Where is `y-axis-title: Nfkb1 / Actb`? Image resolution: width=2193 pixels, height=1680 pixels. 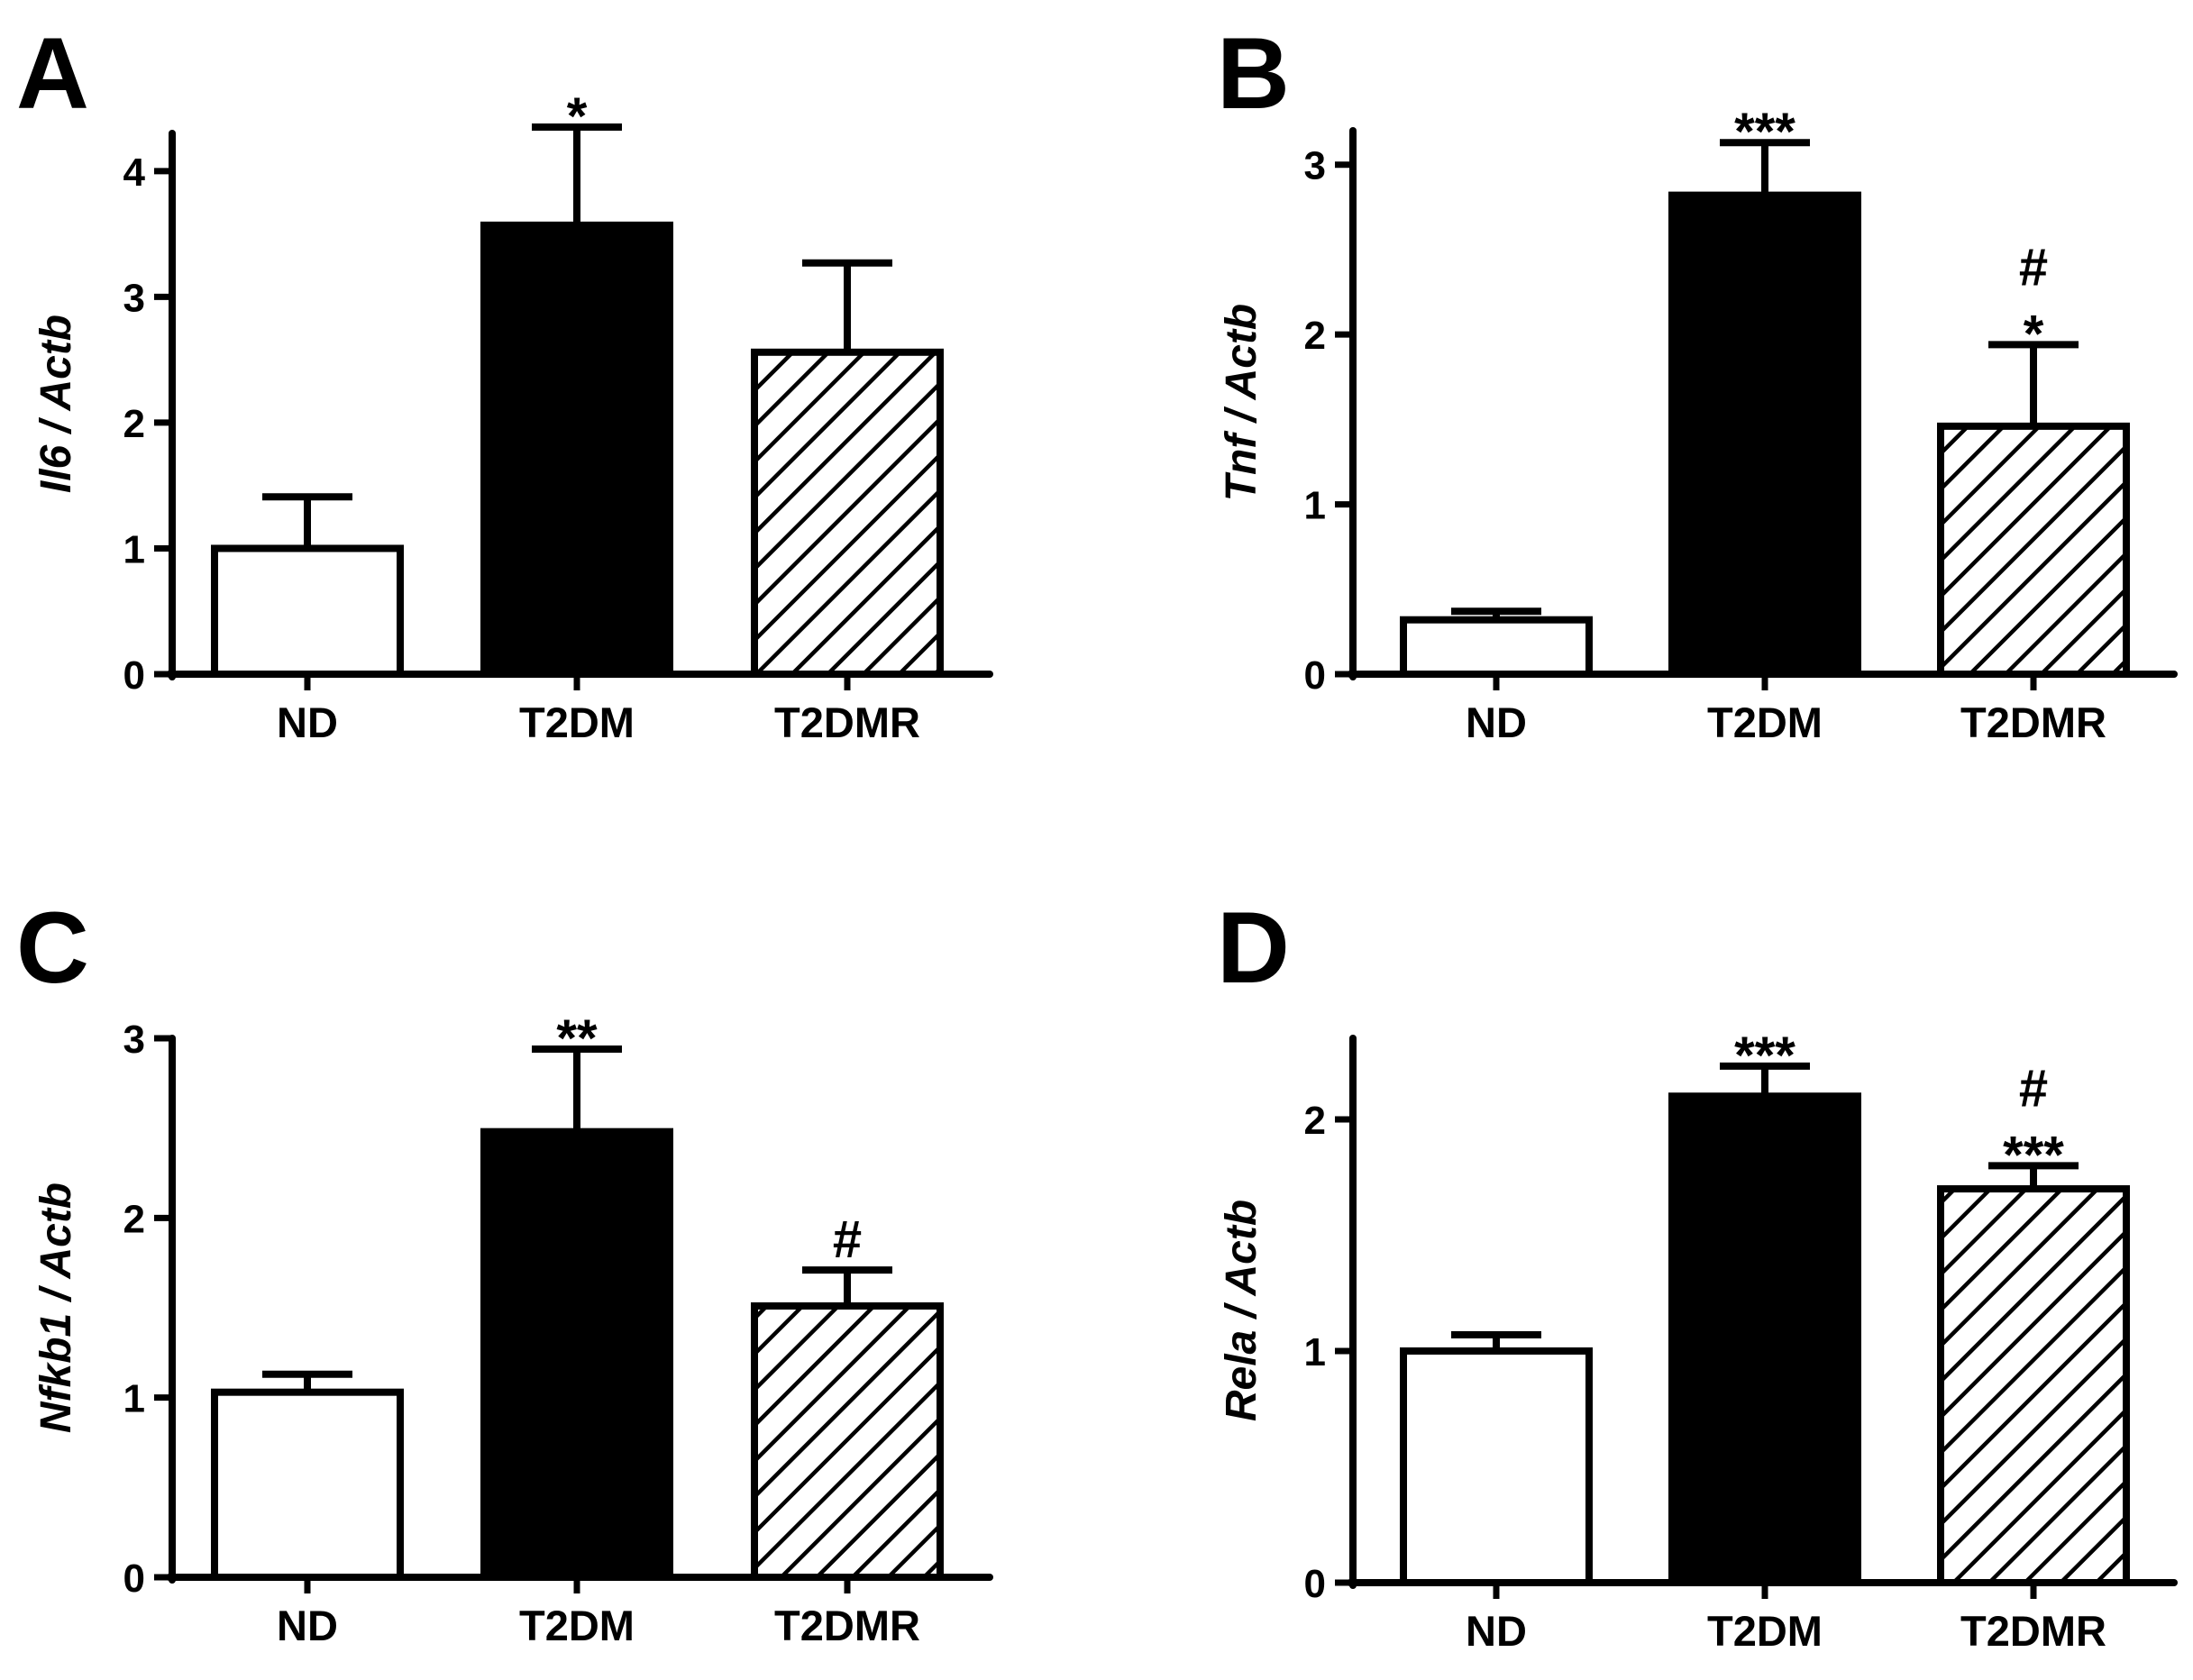 y-axis-title: Nfkb1 / Actb is located at coordinates (56, 1307).